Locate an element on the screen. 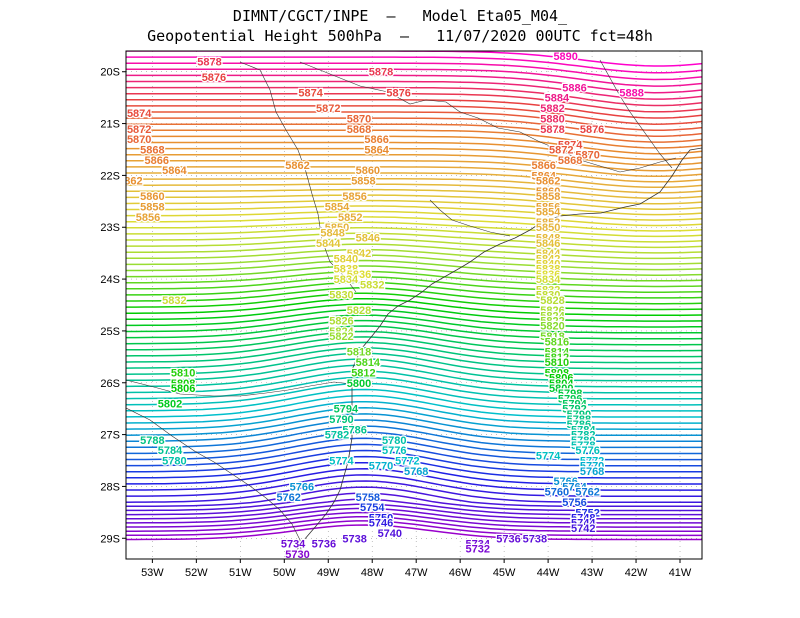 This screenshot has width=800, height=618. y-tick-label: 25S is located at coordinates (110, 332).